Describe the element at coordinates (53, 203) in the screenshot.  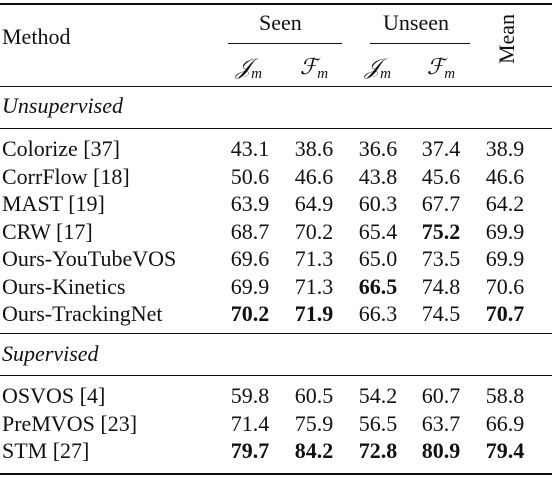
I see `row-method: MAST [19]` at that location.